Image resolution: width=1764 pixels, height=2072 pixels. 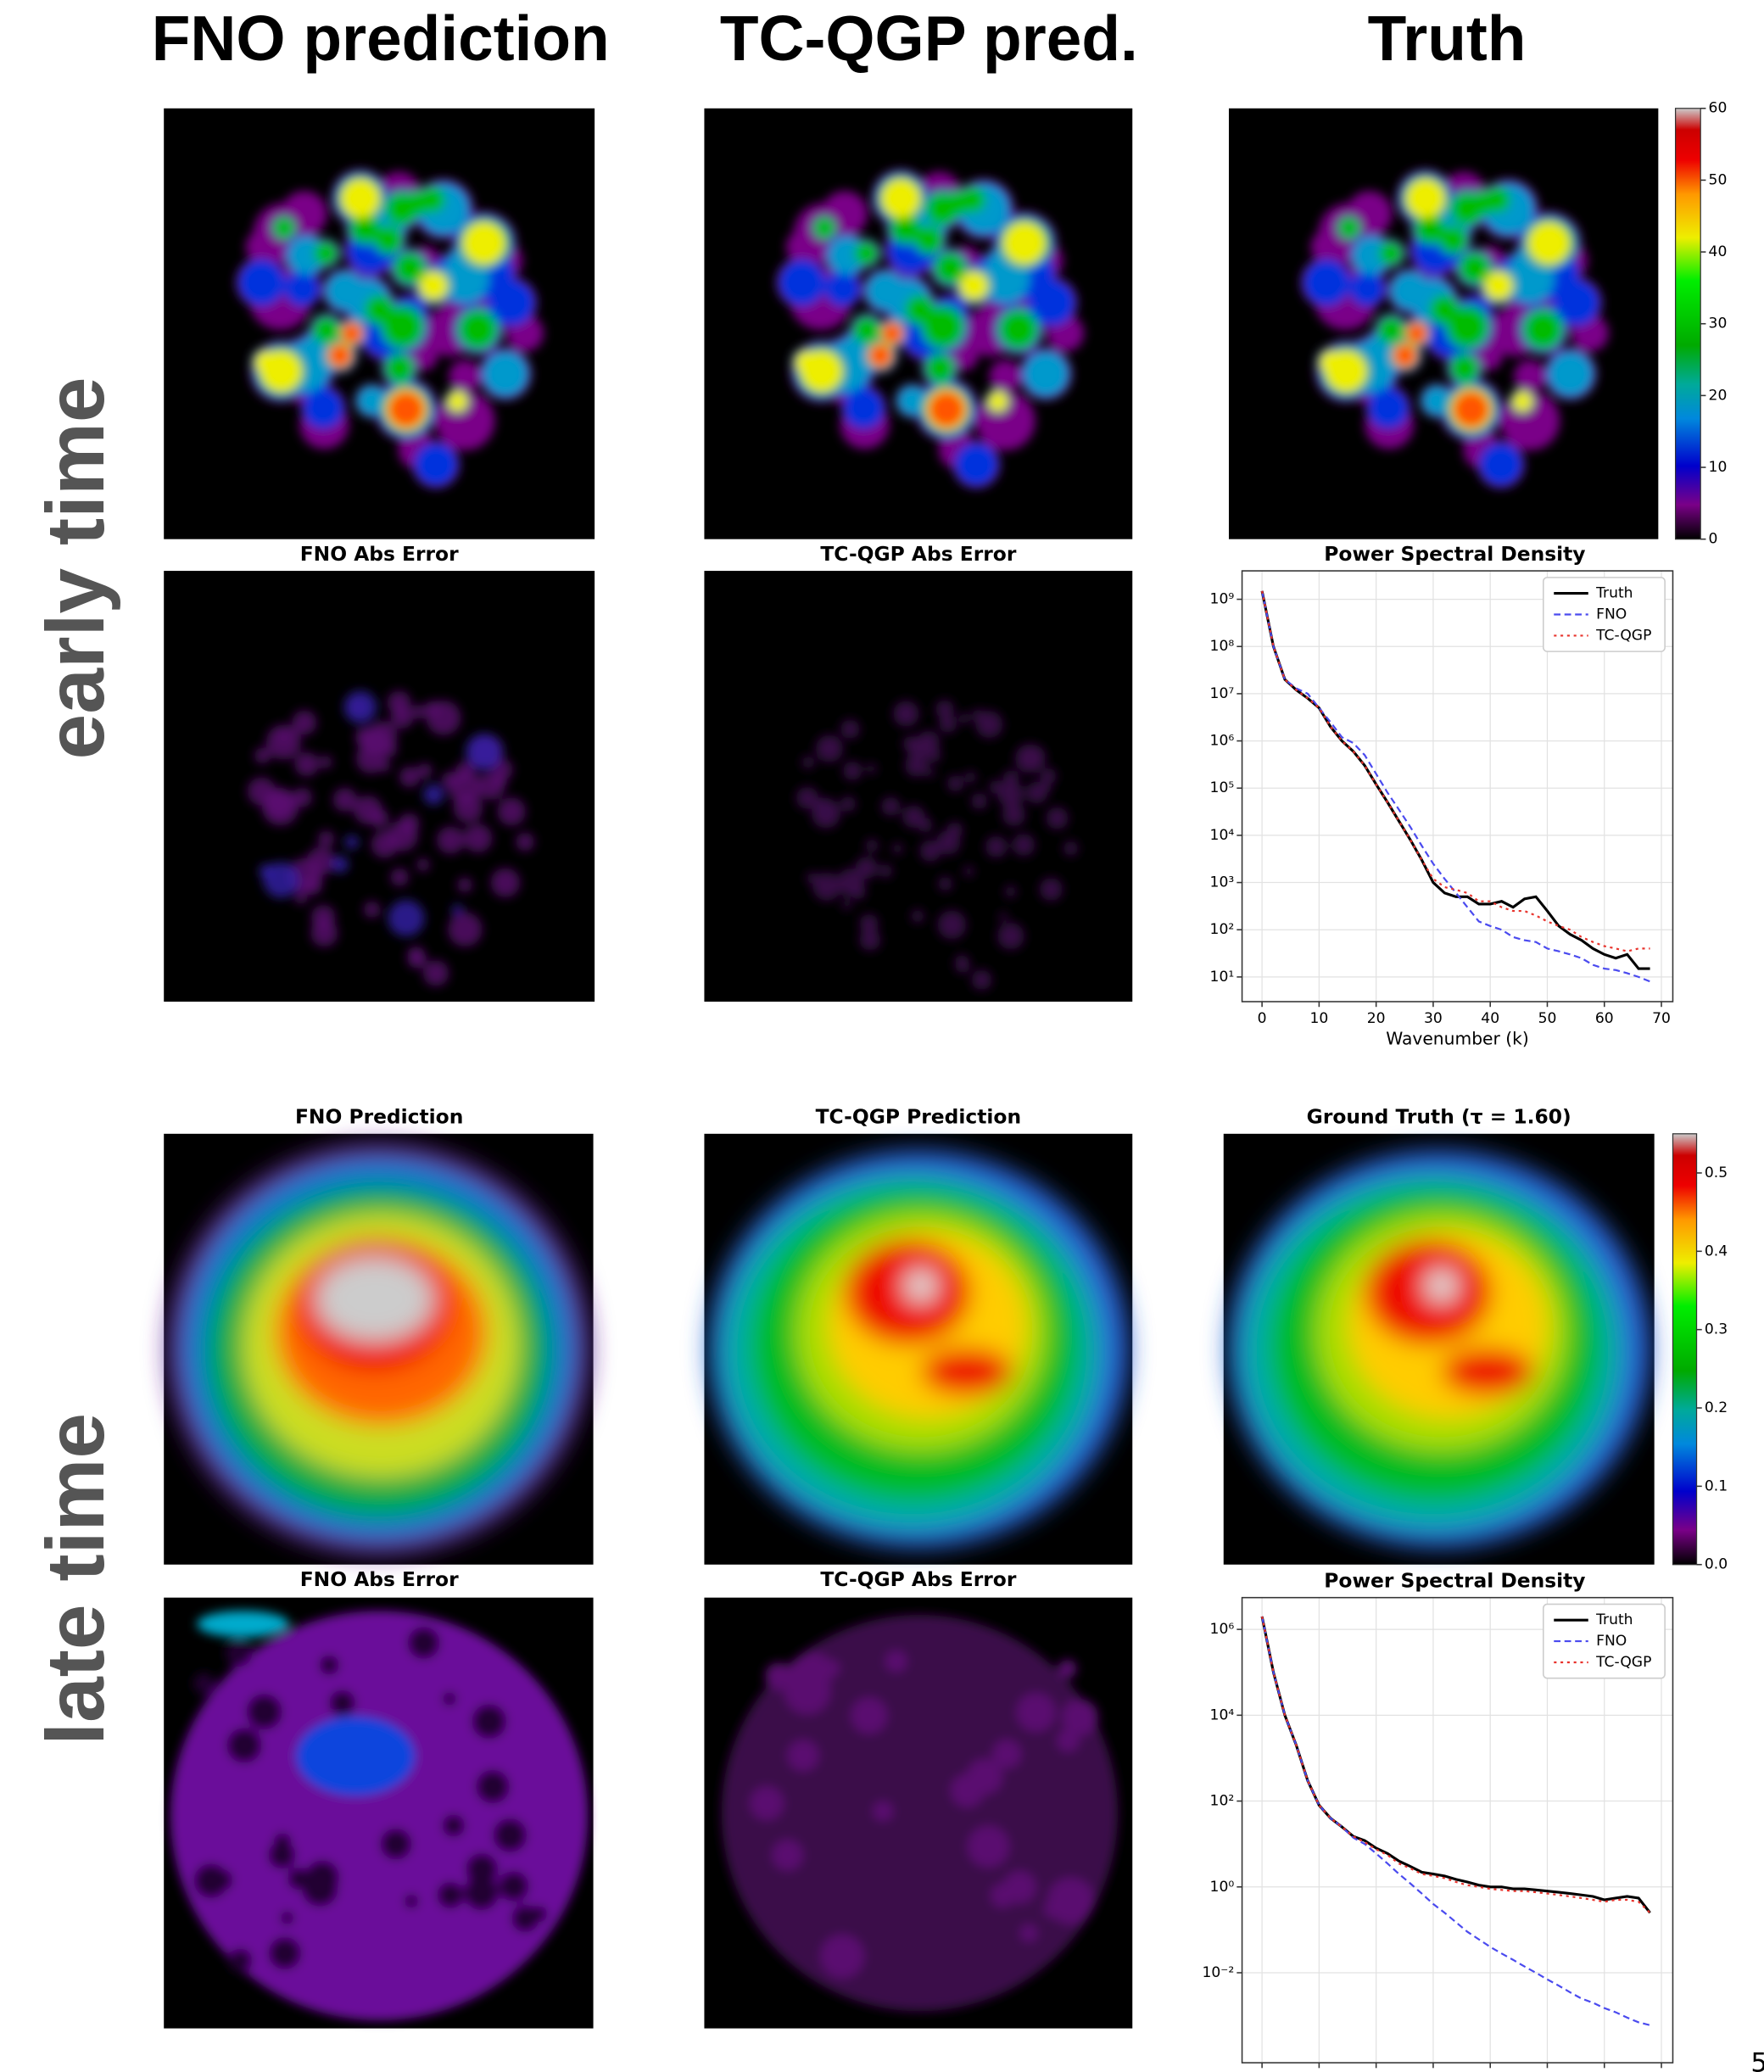 I want to click on legend-label: FNO, so click(x=1611, y=1641).